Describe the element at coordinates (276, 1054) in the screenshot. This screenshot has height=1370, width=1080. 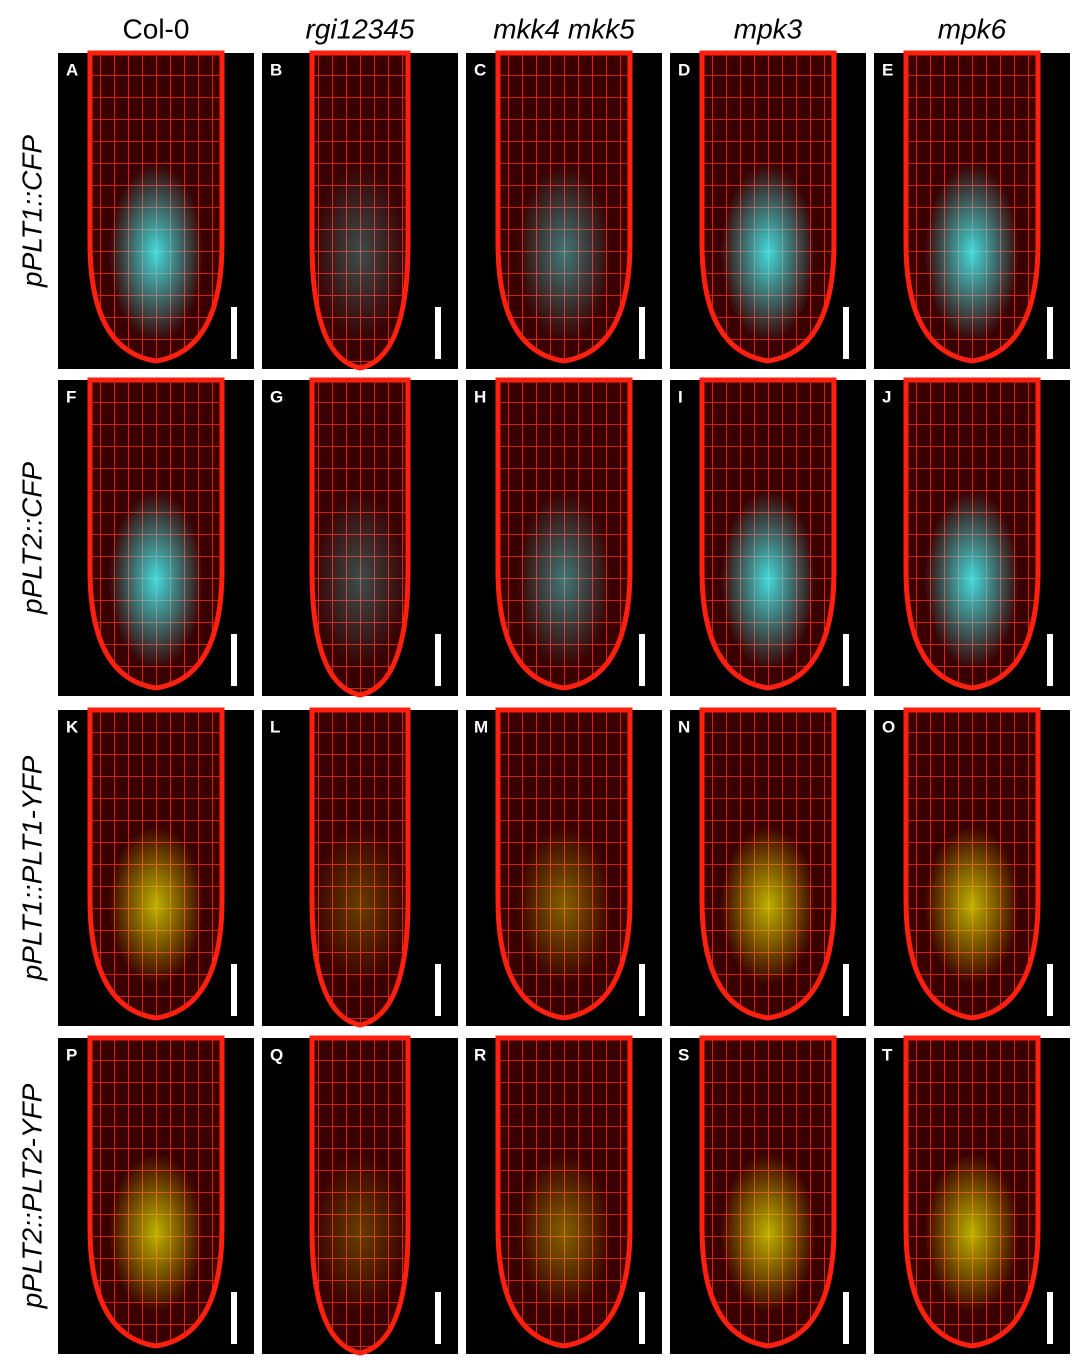
I see `panel-letter: Q` at that location.